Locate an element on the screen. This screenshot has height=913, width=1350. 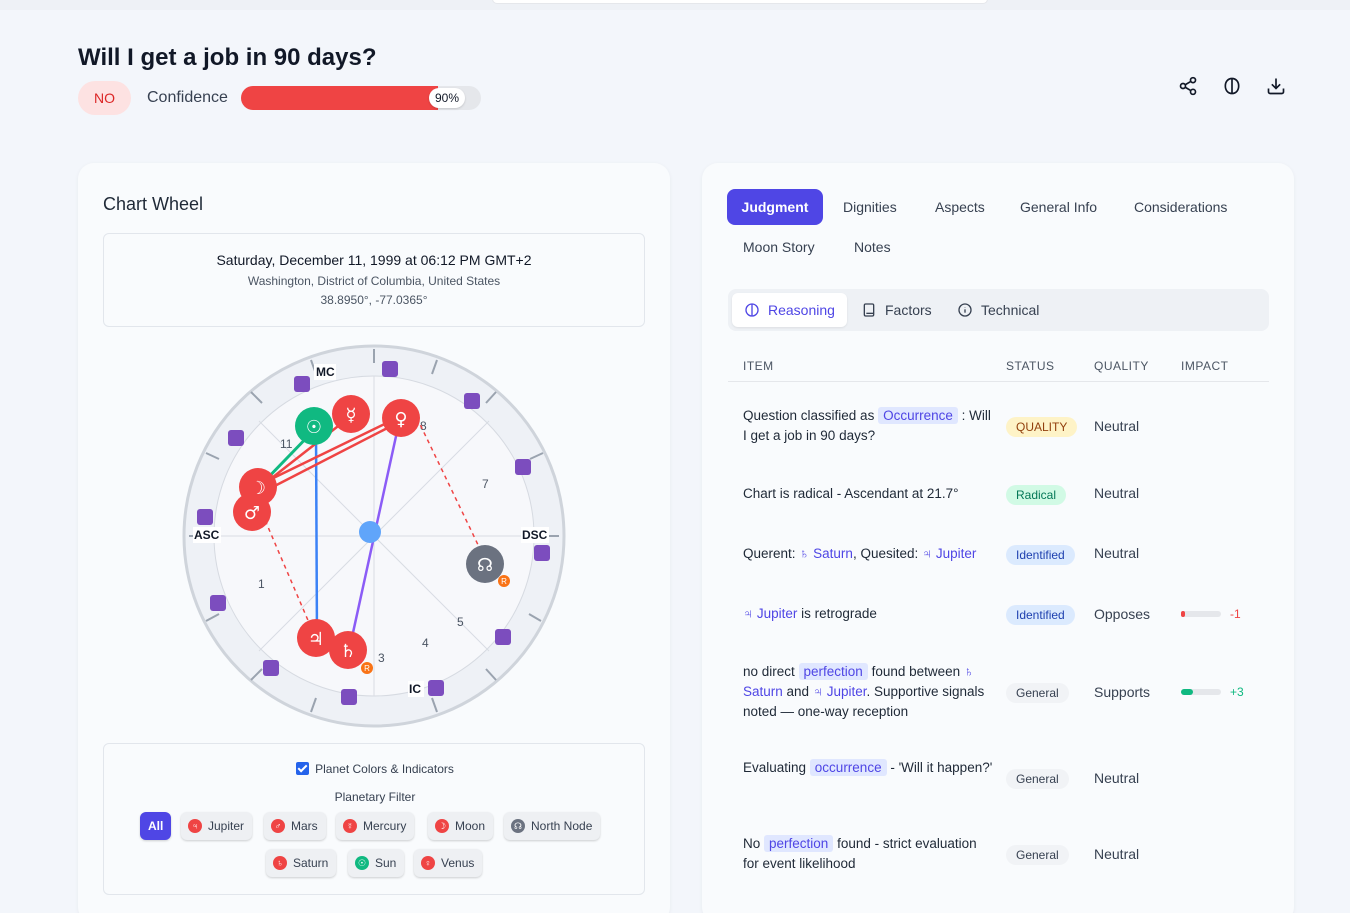
share-button is located at coordinates (1188, 86).